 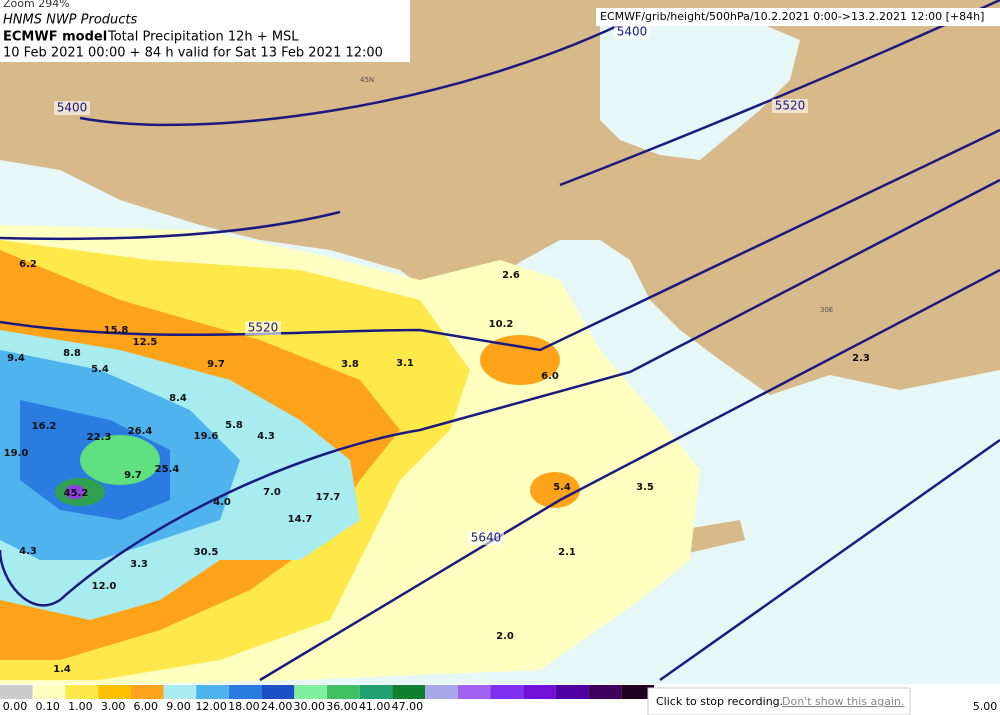 I want to click on legend-label: 24.00, so click(x=277, y=706).